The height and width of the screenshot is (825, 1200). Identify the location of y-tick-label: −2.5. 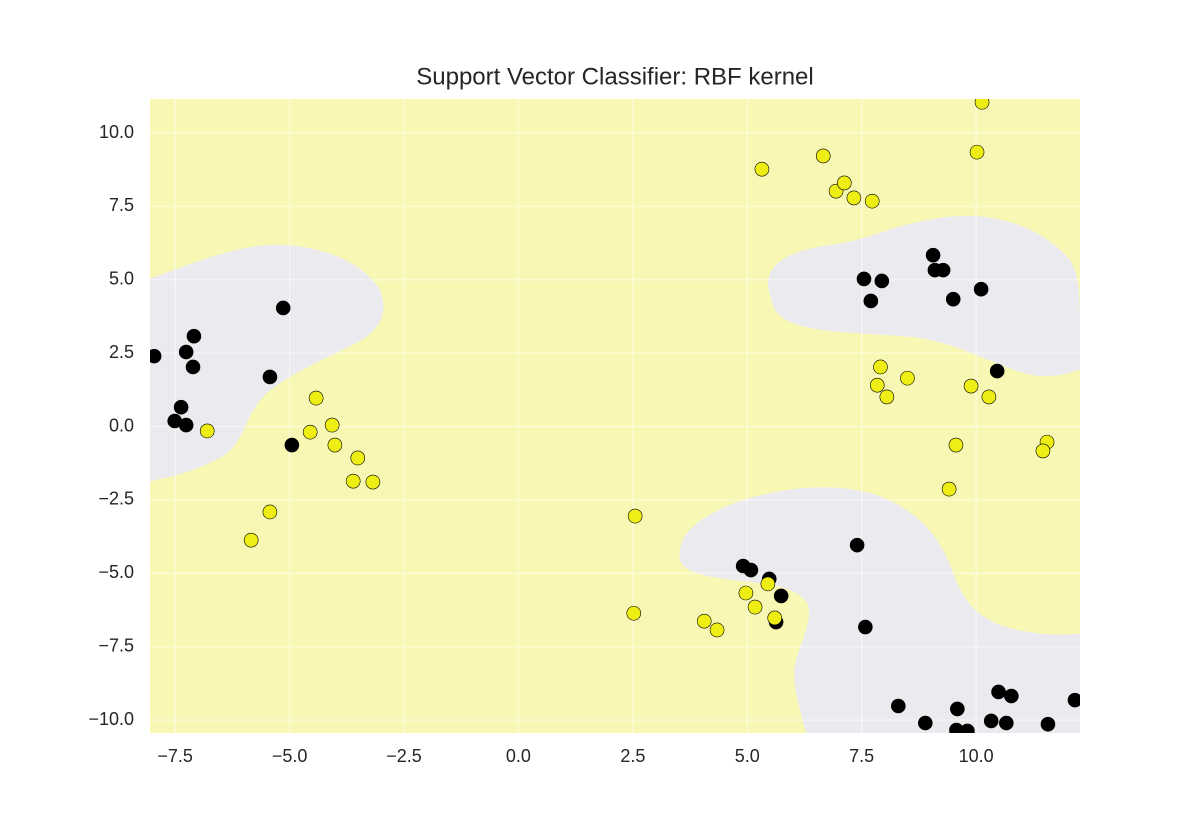
(116, 499).